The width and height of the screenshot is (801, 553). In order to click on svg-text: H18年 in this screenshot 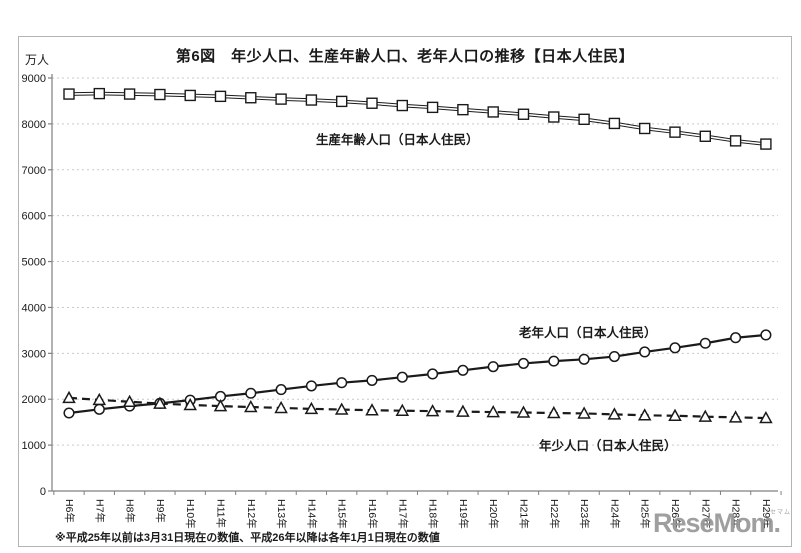, I will do `click(433, 514)`.